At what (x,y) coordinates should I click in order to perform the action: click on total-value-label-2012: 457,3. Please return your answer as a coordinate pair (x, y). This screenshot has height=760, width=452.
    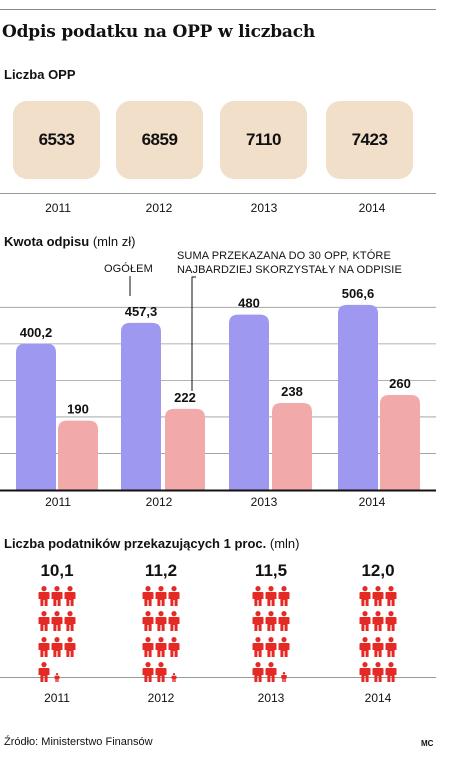
    Looking at the image, I should click on (141, 311).